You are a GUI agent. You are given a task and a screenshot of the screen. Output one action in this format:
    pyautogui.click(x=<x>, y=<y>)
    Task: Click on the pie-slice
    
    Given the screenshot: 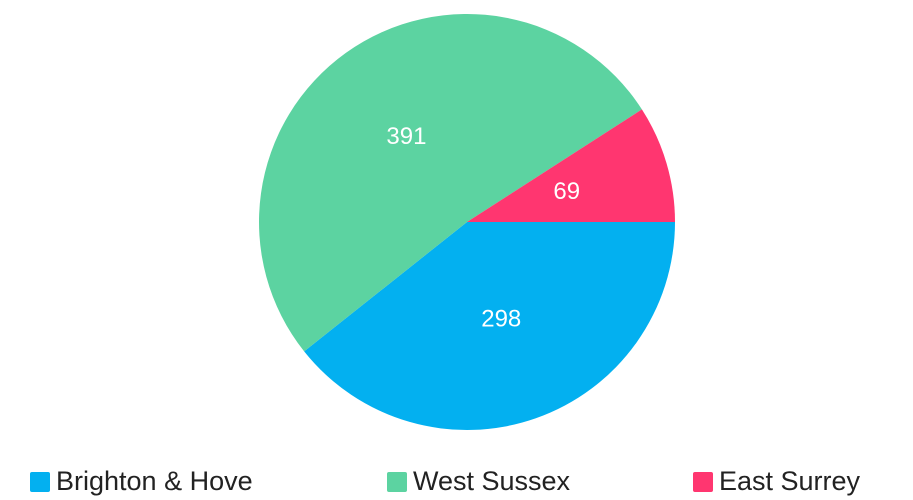 What is the action you would take?
    pyautogui.click(x=571, y=165)
    